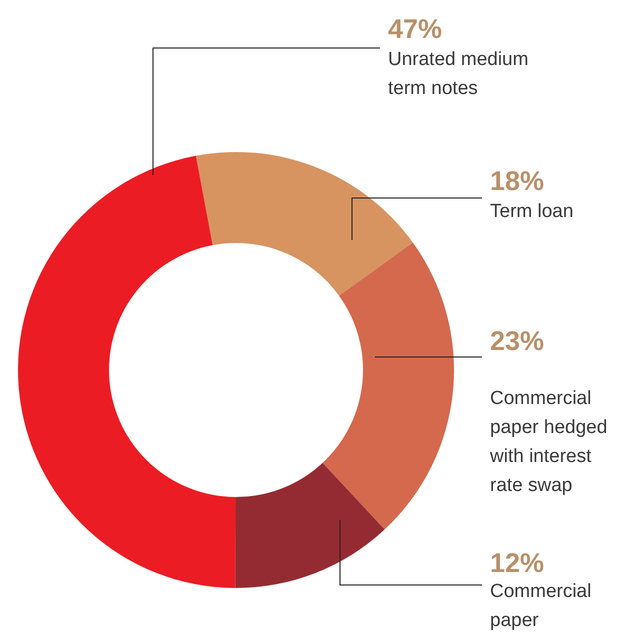  I want to click on data-label: 18%, so click(517, 181).